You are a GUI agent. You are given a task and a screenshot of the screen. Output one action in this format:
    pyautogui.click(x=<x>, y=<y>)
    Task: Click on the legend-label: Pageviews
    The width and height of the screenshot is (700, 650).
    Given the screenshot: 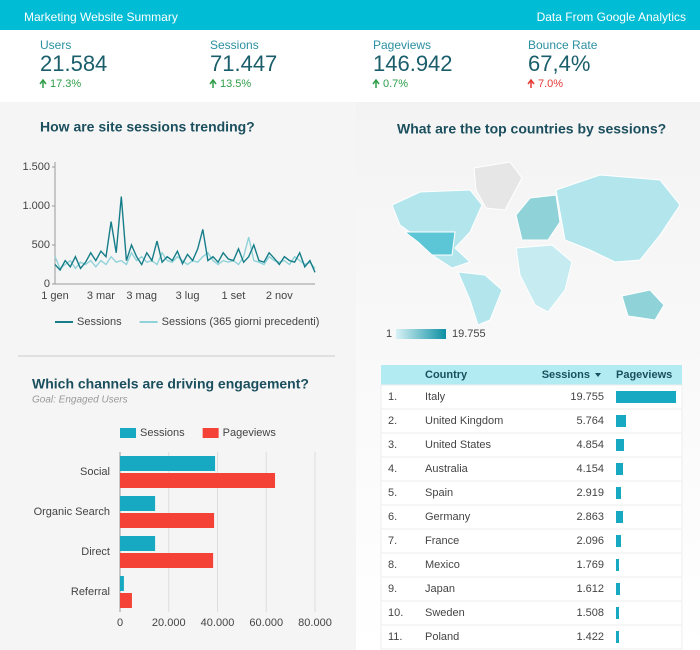 What is the action you would take?
    pyautogui.click(x=250, y=433)
    